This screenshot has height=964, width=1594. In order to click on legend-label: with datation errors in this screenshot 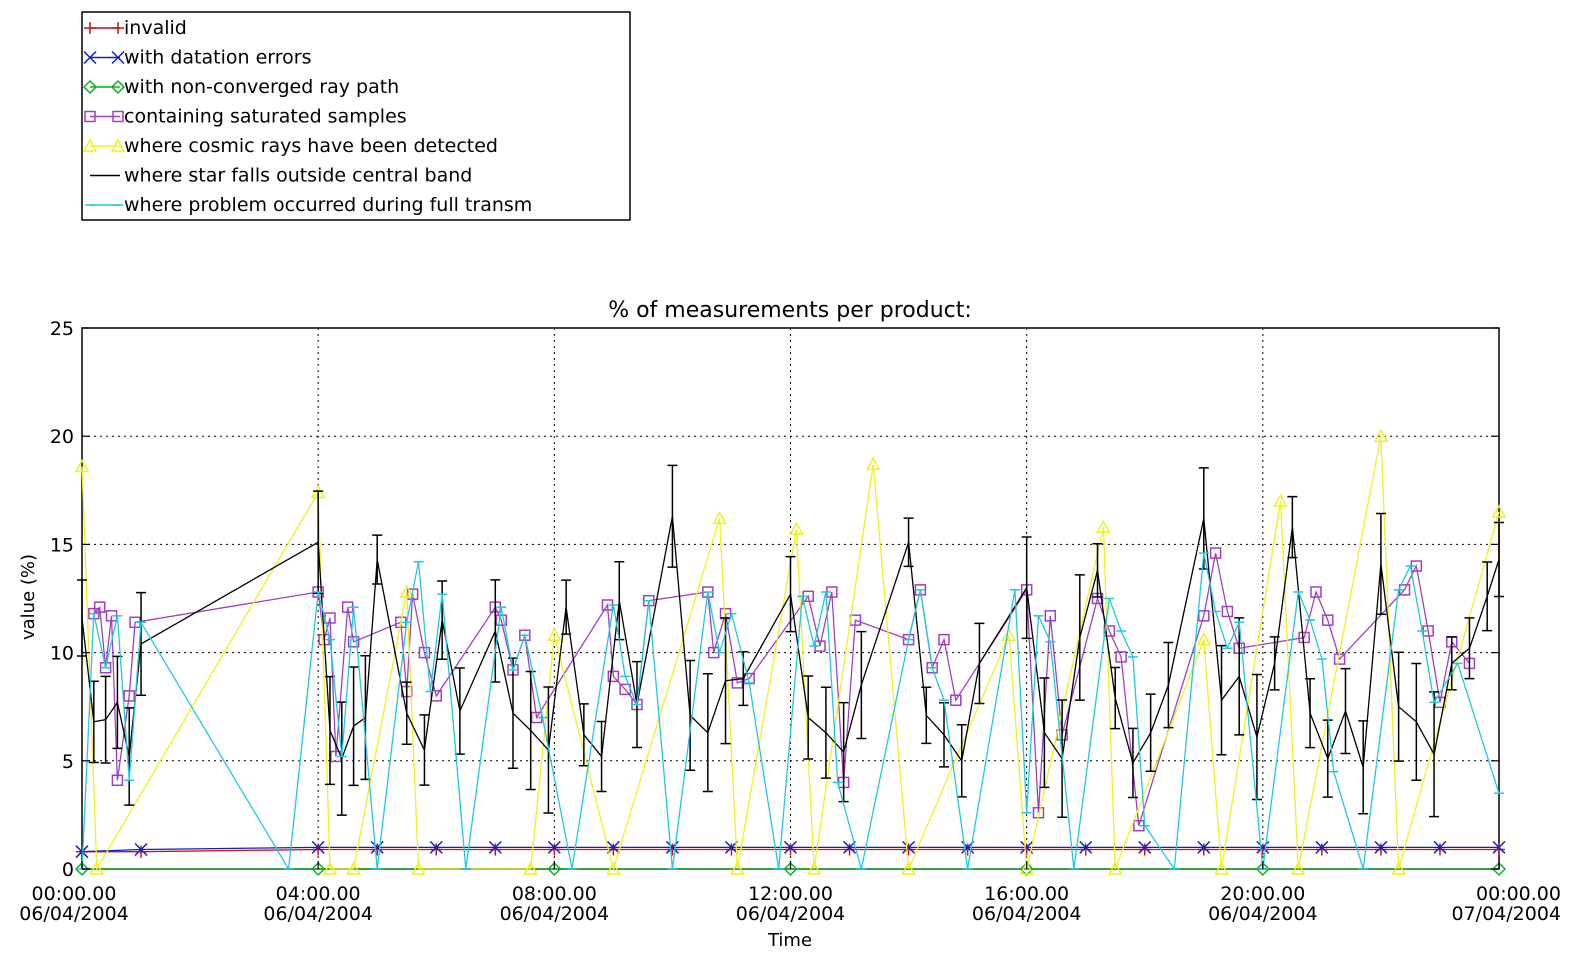, I will do `click(217, 58)`.